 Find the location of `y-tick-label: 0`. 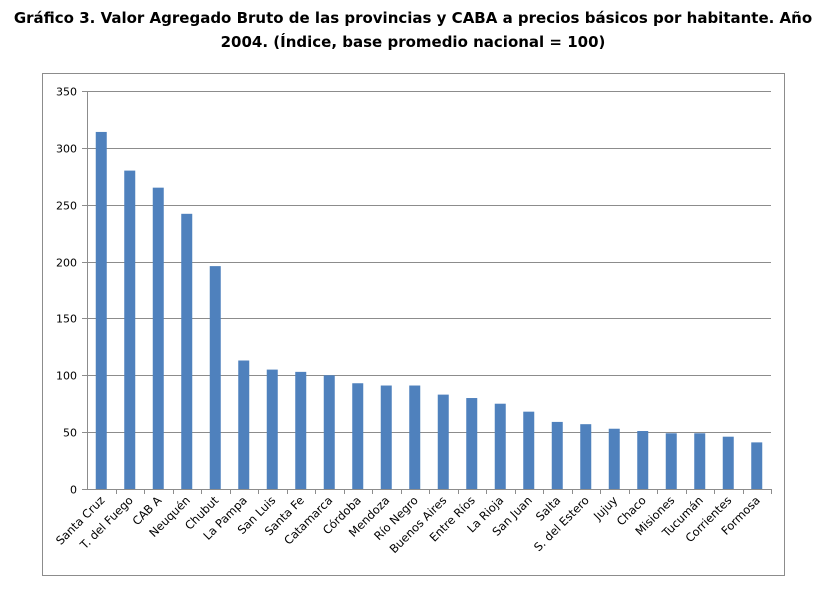

y-tick-label: 0 is located at coordinates (73, 490).